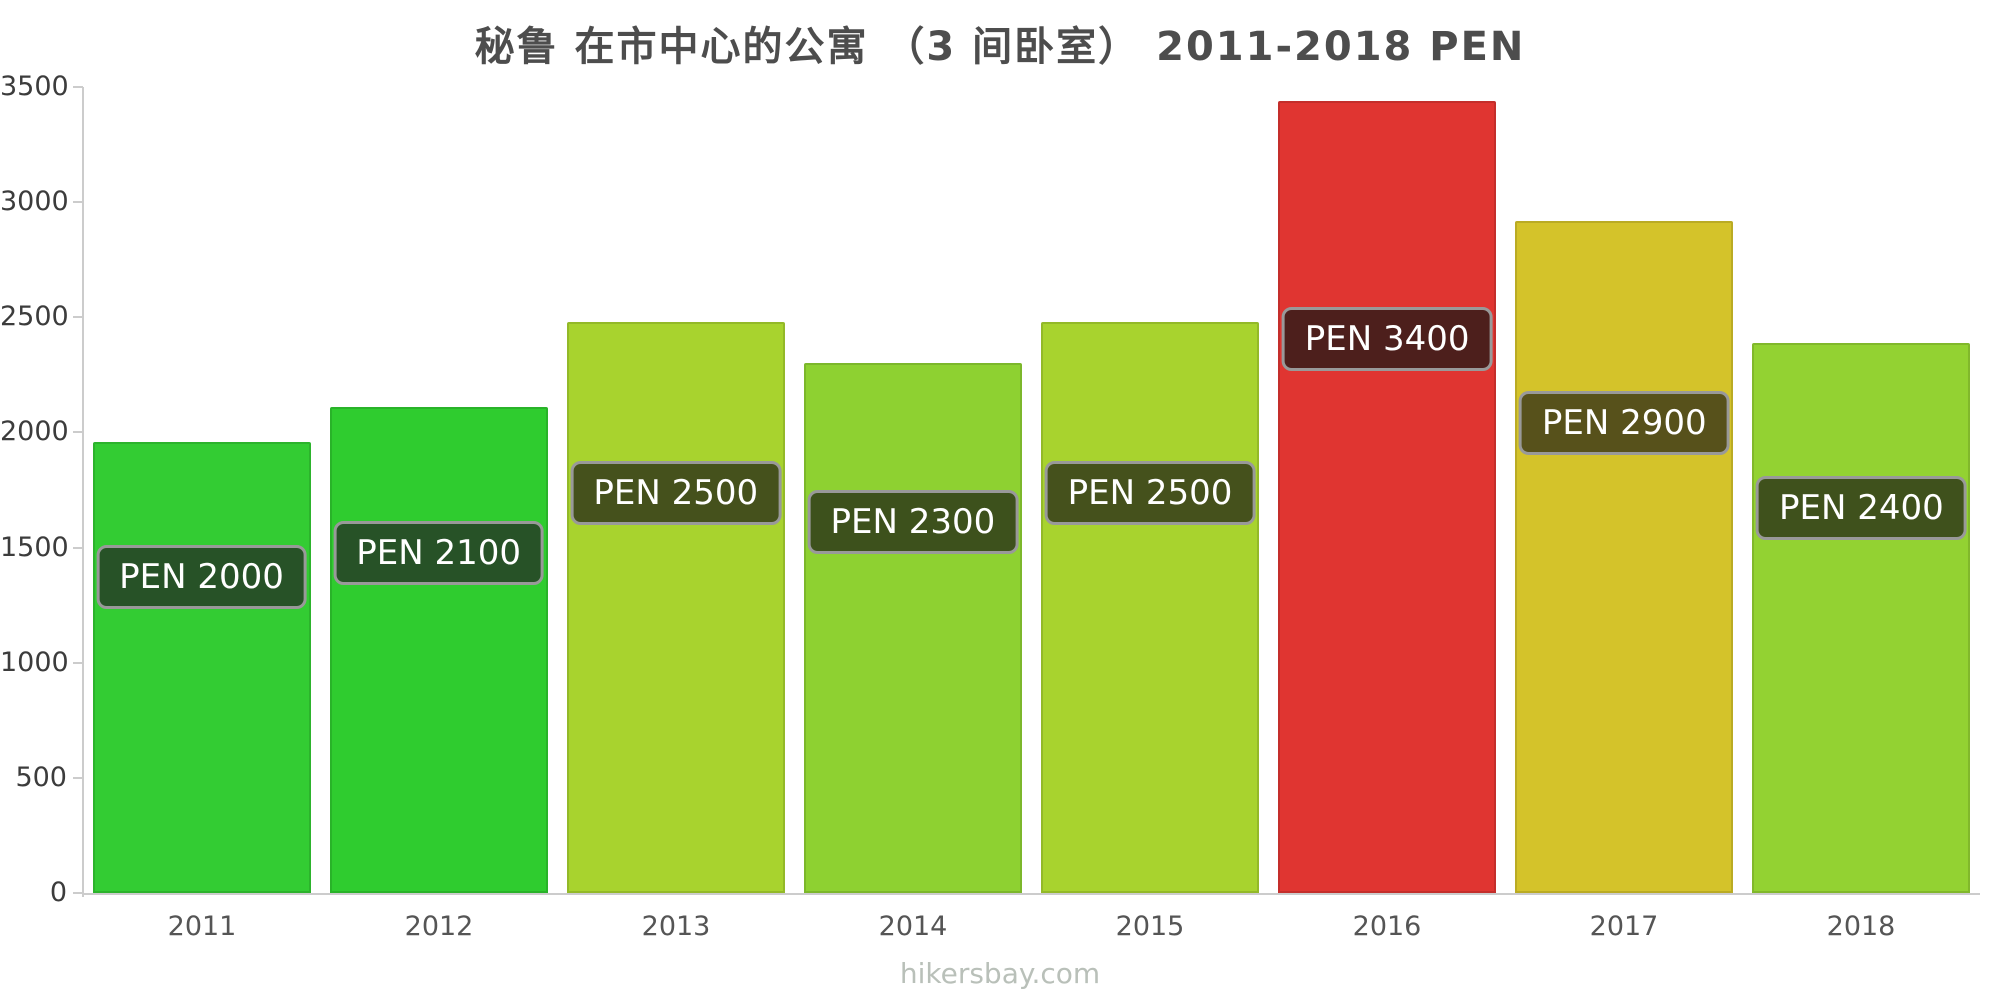 The width and height of the screenshot is (2000, 1000). What do you see at coordinates (1861, 926) in the screenshot?
I see `x-tick-label: 2018` at bounding box center [1861, 926].